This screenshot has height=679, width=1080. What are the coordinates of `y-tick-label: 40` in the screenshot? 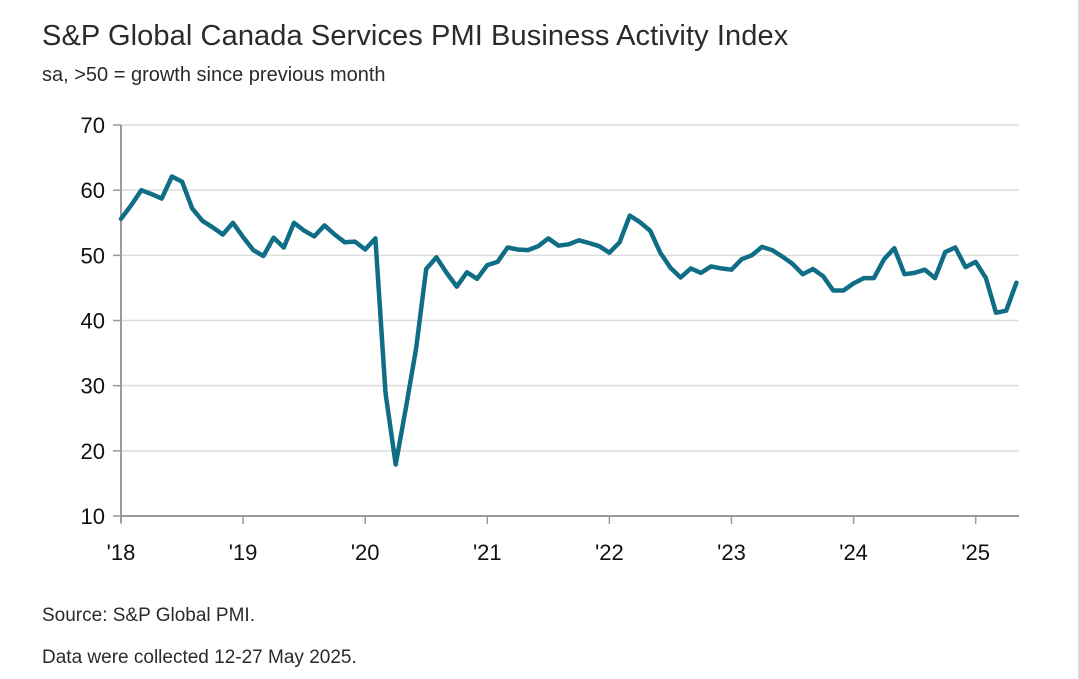 It's located at (93, 321).